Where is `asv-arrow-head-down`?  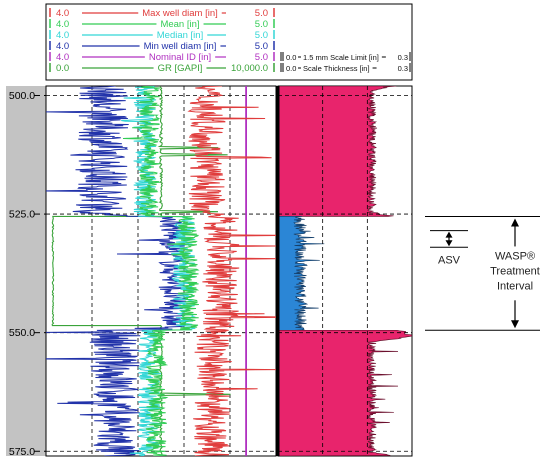 asv-arrow-head-down is located at coordinates (449, 243).